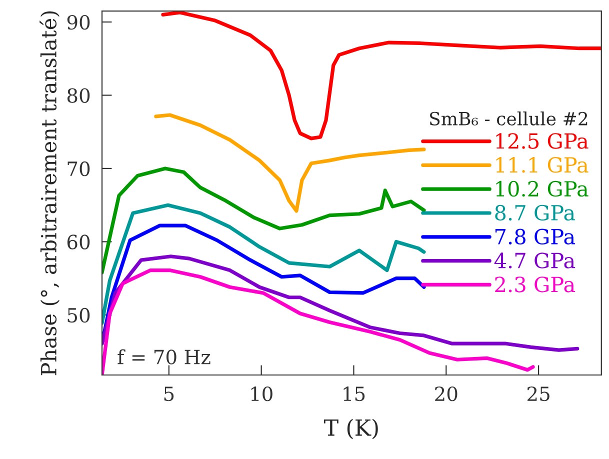 The image size is (609, 459). What do you see at coordinates (169, 394) in the screenshot?
I see `x-tick-label: 5` at bounding box center [169, 394].